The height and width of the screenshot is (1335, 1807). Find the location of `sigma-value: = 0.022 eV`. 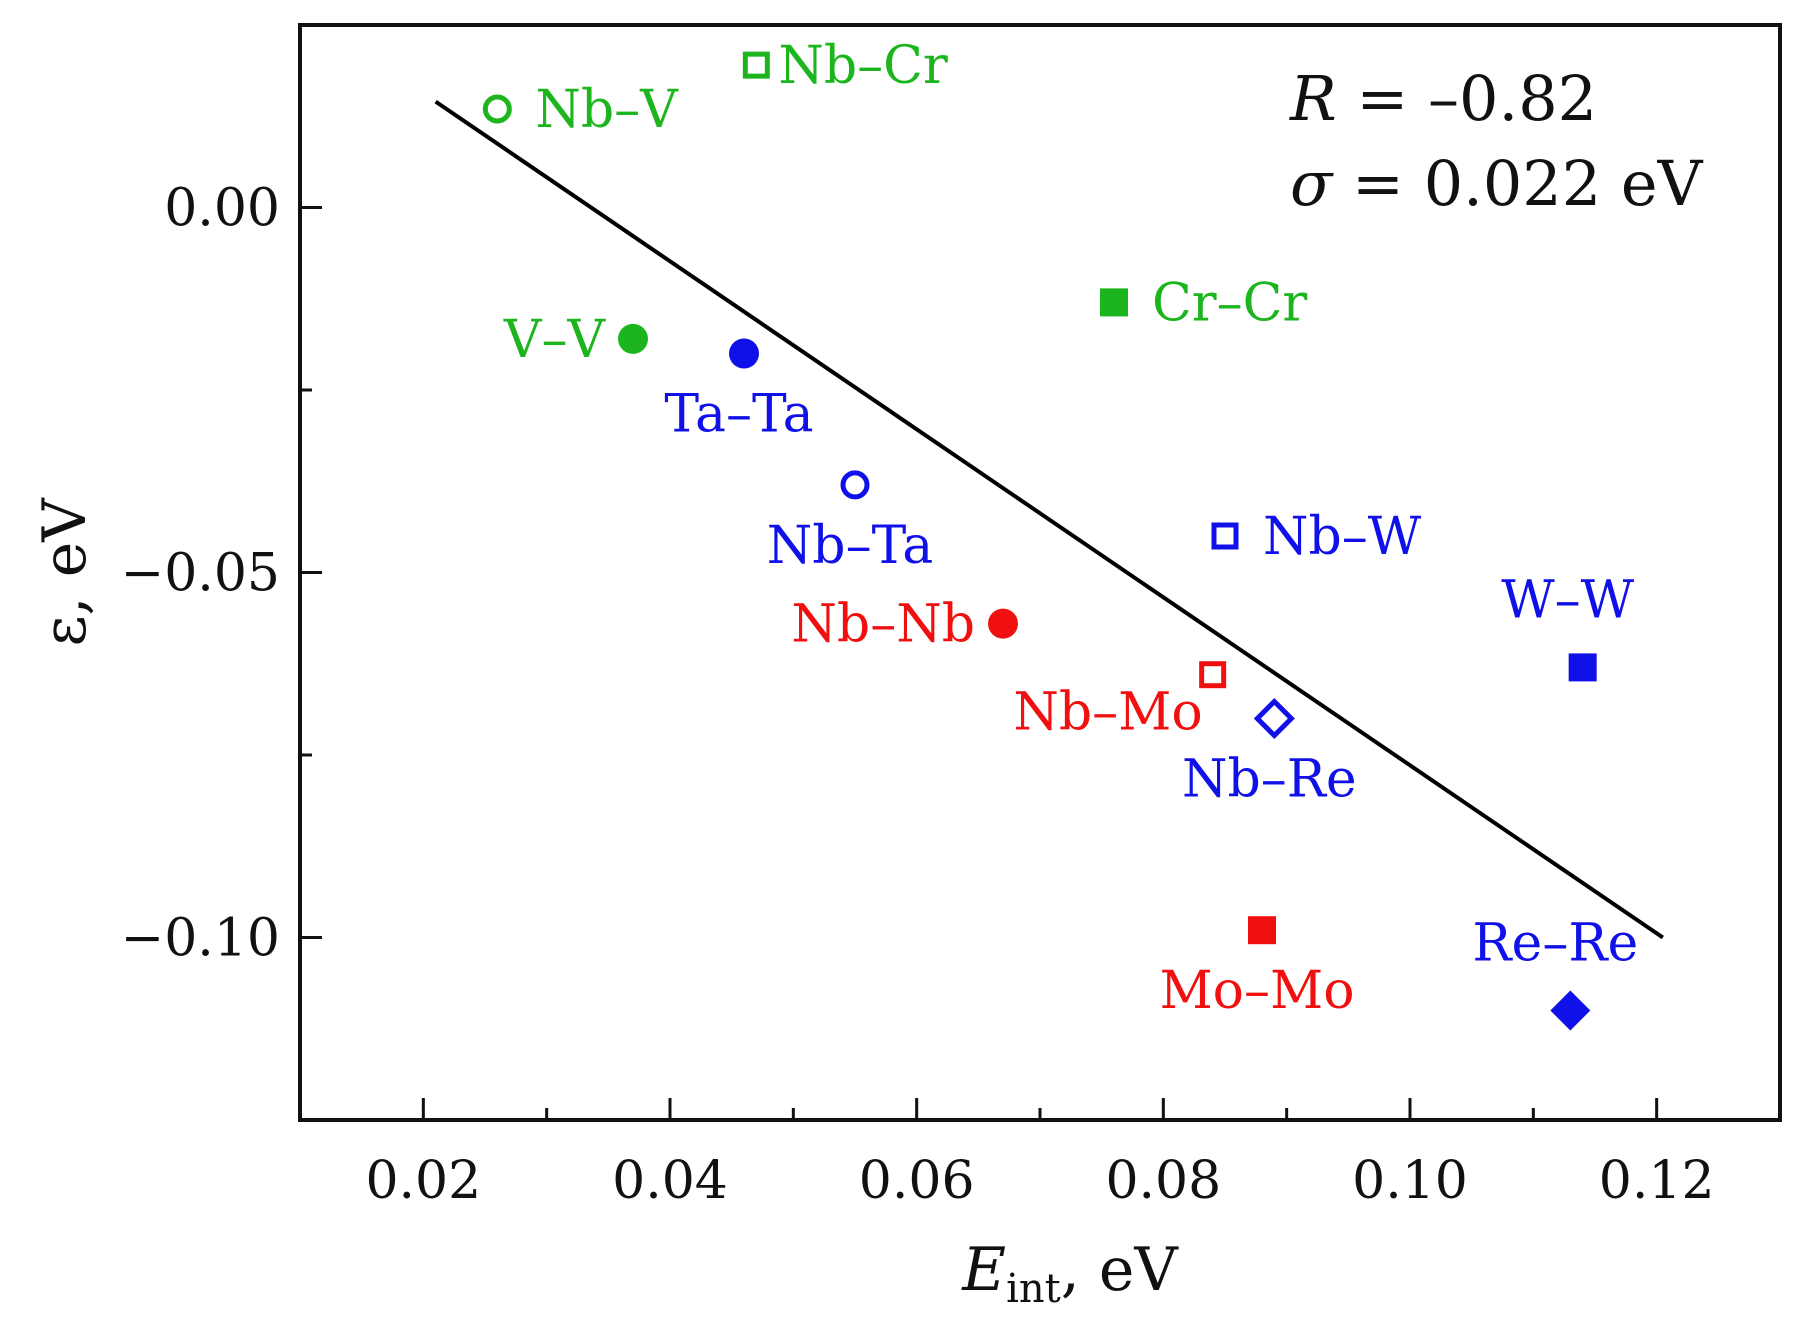

sigma-value: = 0.022 eV is located at coordinates (1517, 183).